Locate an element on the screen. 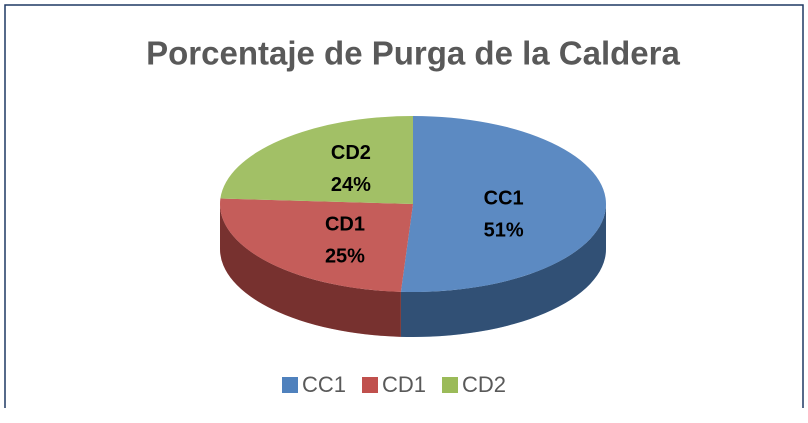 The image size is (808, 423). legend-label: CC1 is located at coordinates (324, 384).